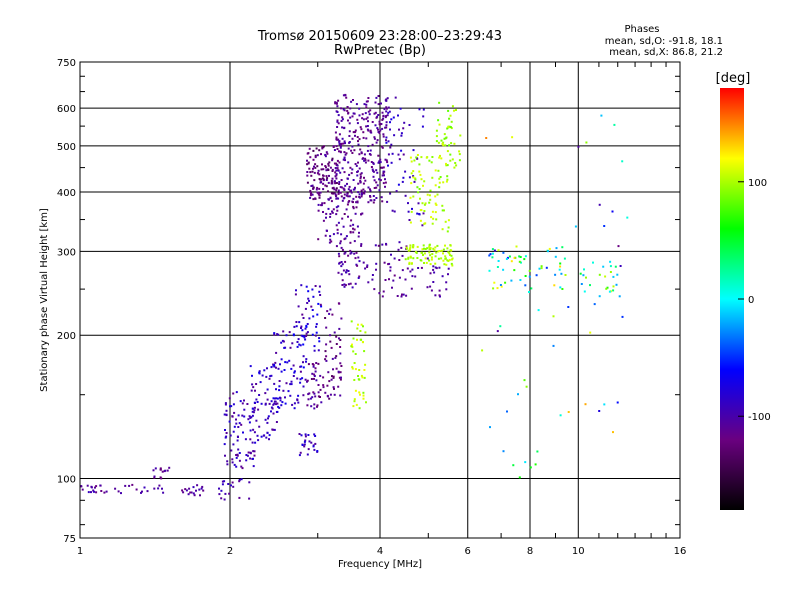 Image resolution: width=800 pixels, height=604 pixels. Describe the element at coordinates (754, 300) in the screenshot. I see `colorbar-ticks: -100 0 100` at that location.